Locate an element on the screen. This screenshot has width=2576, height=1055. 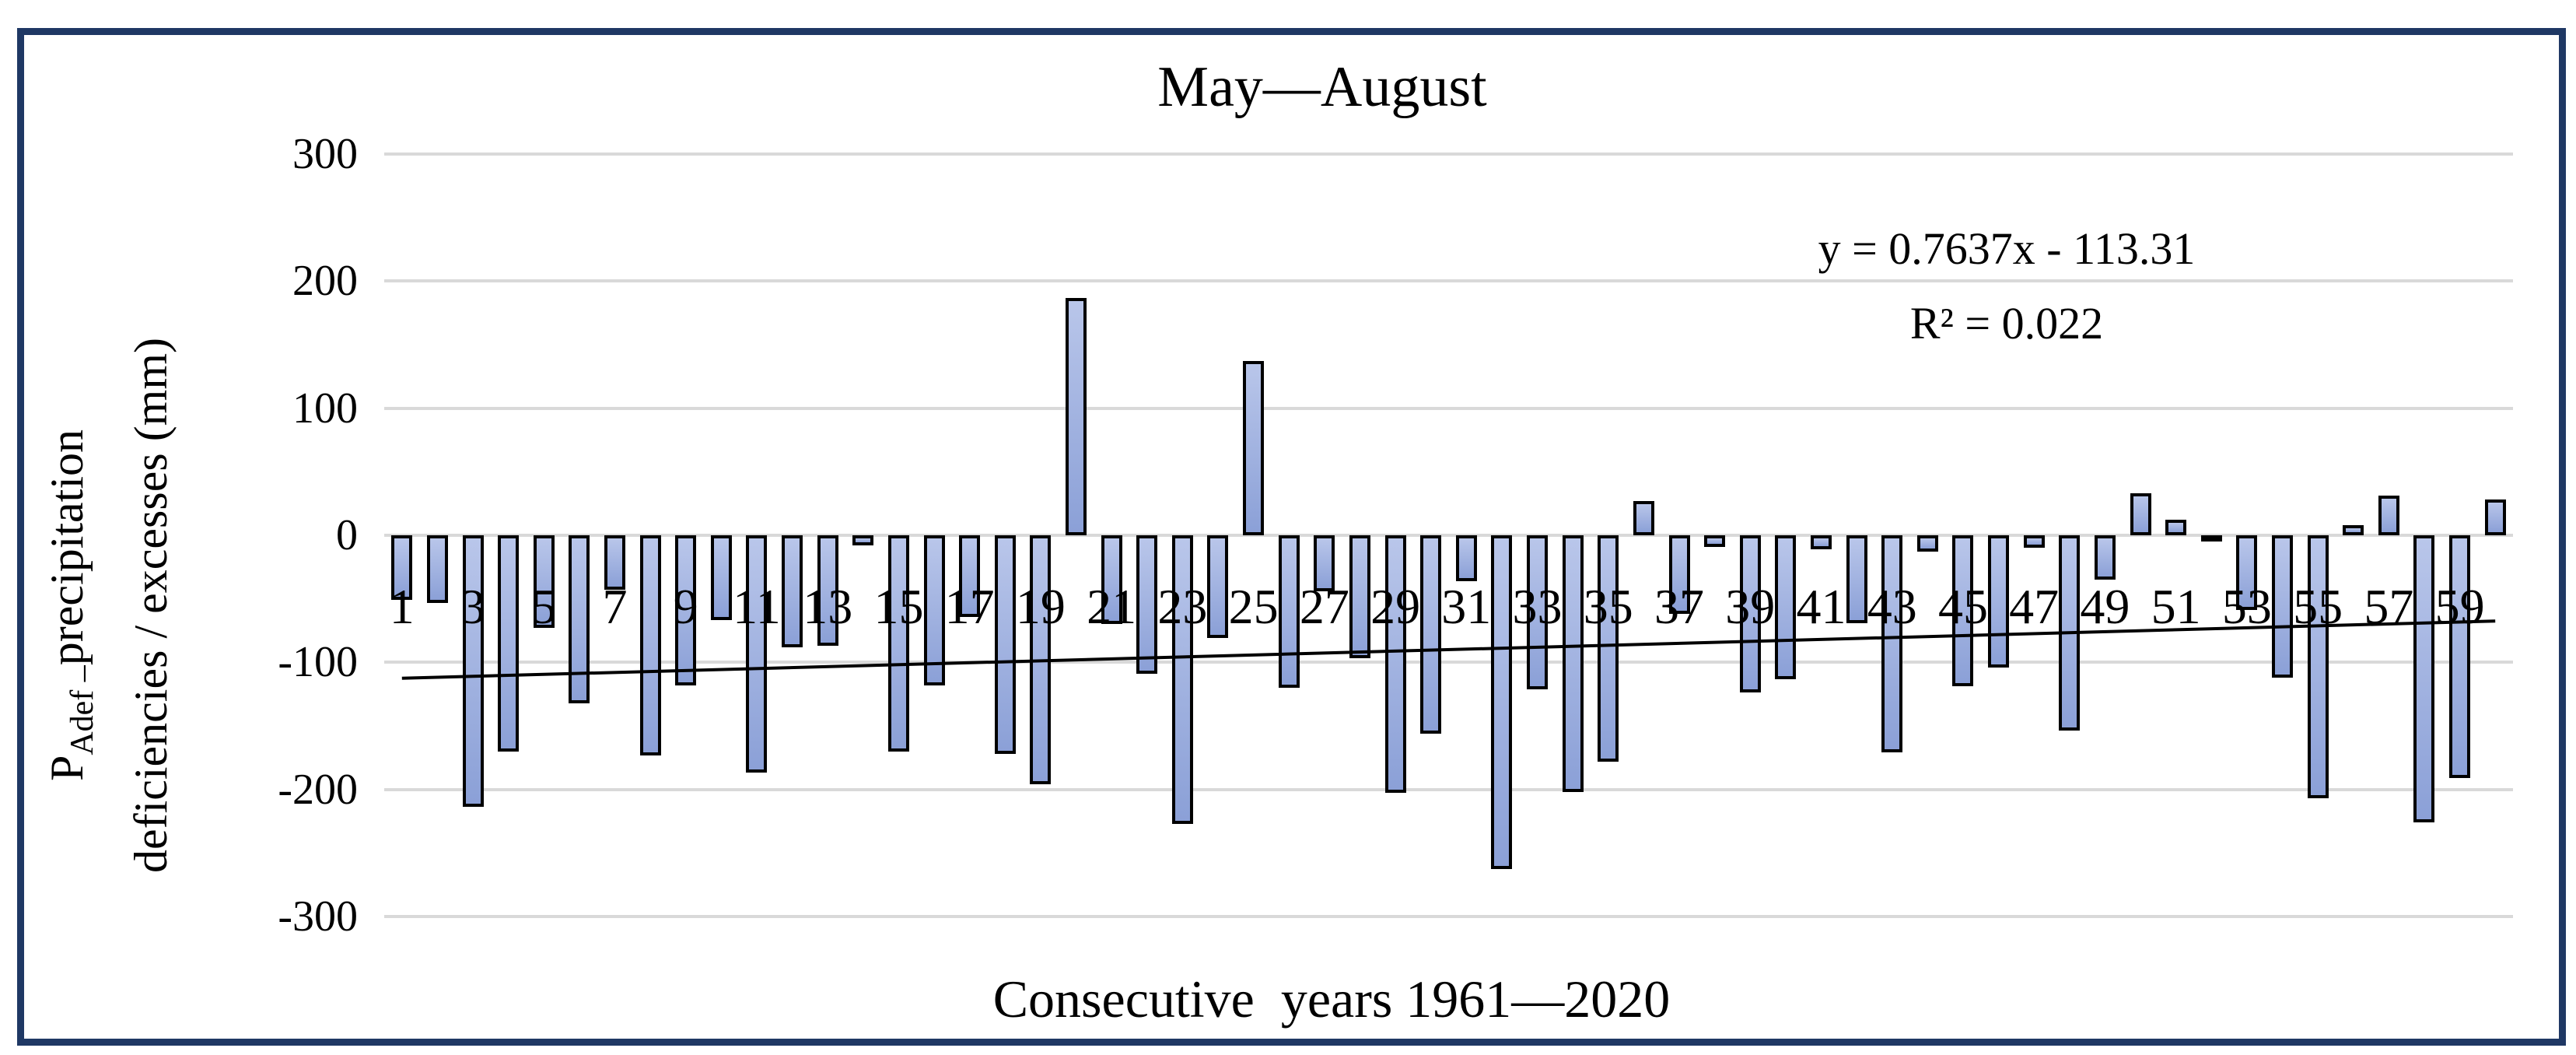
y-tick-label: -200 is located at coordinates (318, 789).